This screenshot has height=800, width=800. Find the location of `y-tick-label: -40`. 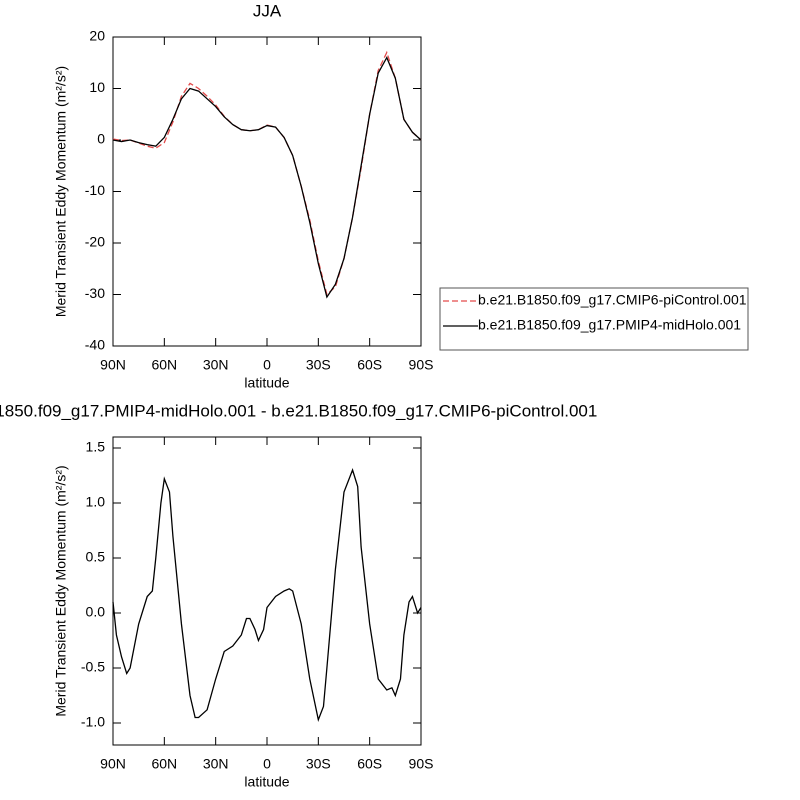

y-tick-label: -40 is located at coordinates (95, 345).